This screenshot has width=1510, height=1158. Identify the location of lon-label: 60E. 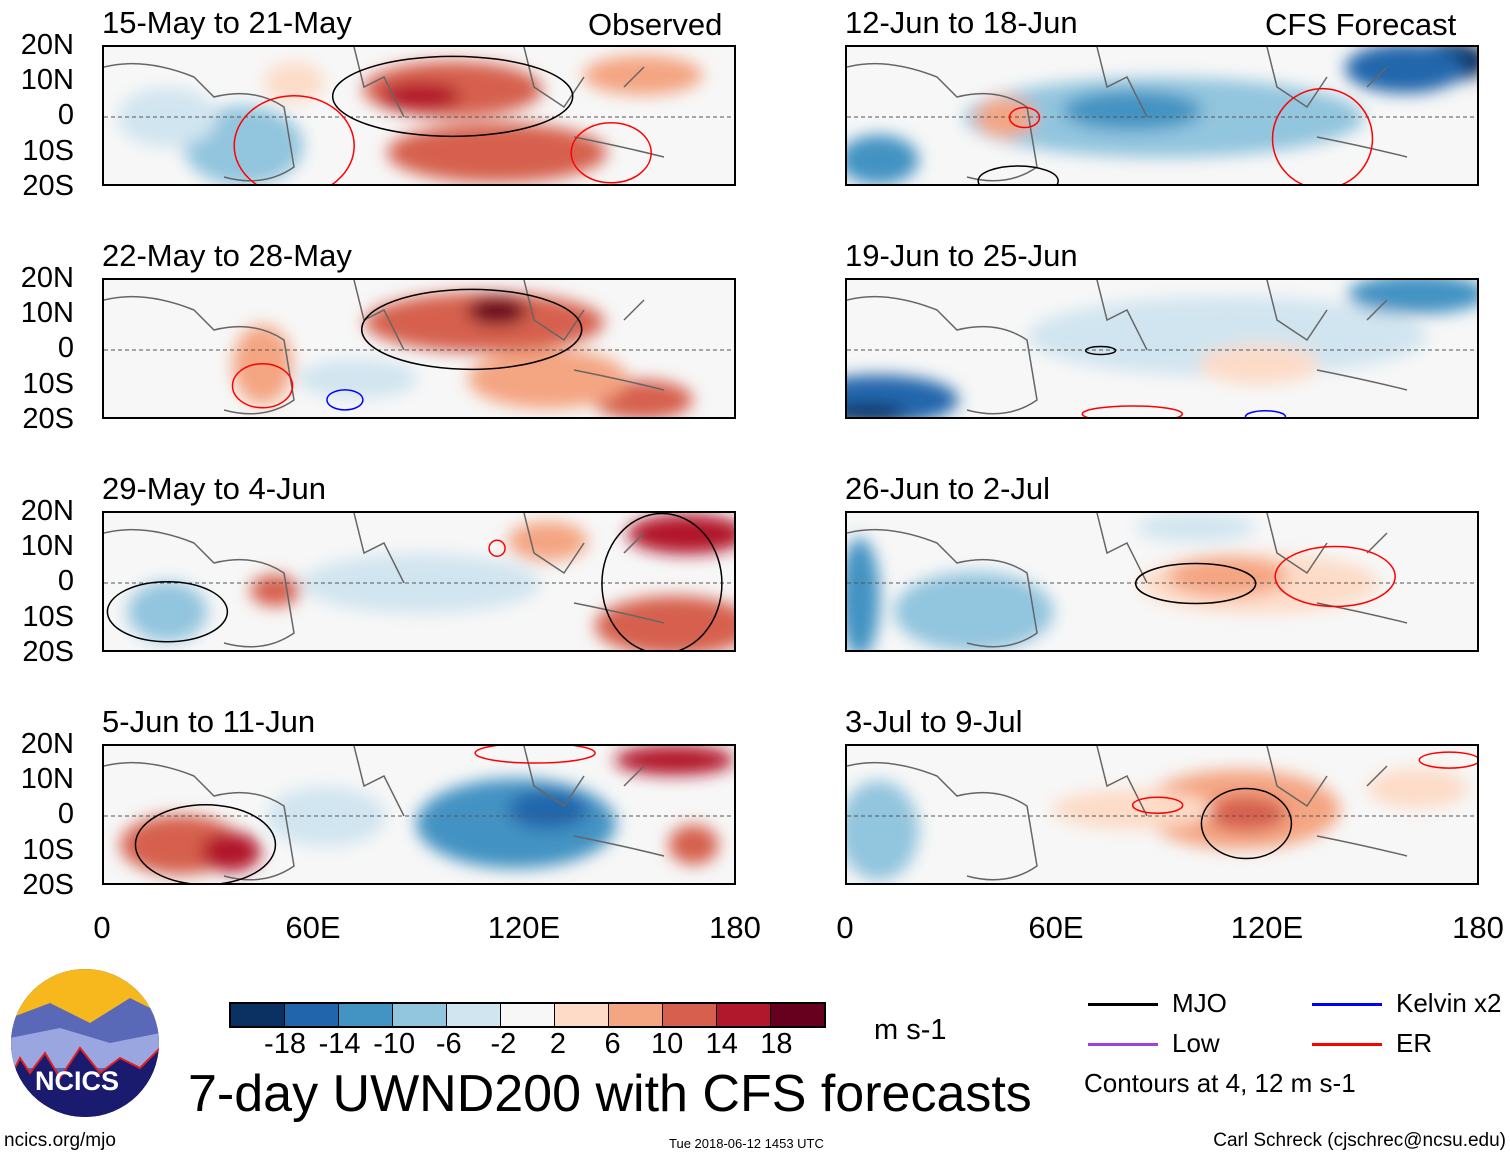
(1056, 927).